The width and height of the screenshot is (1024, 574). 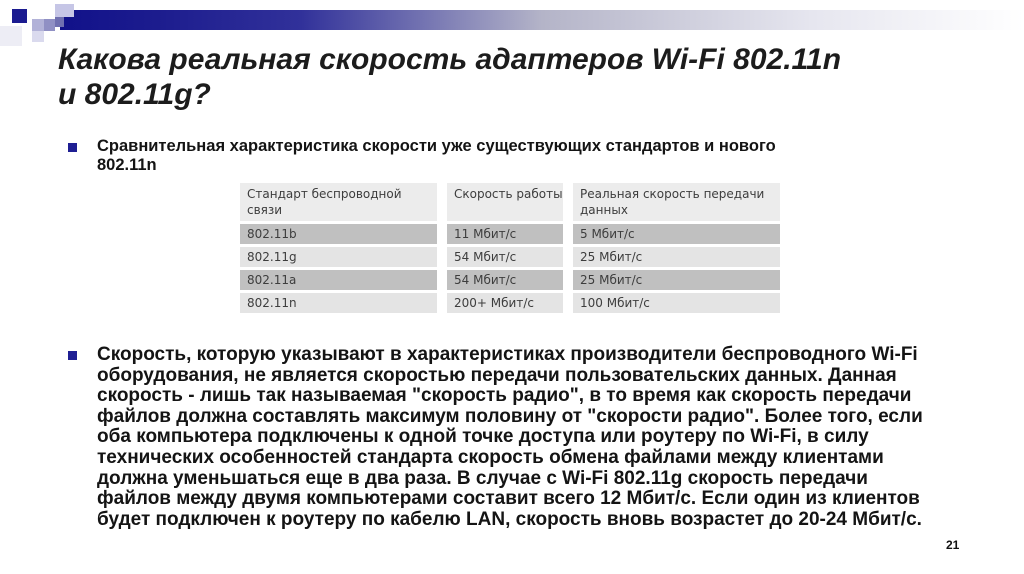 What do you see at coordinates (505, 303) in the screenshot?
I see `table-cell: 200+ Мбит/с` at bounding box center [505, 303].